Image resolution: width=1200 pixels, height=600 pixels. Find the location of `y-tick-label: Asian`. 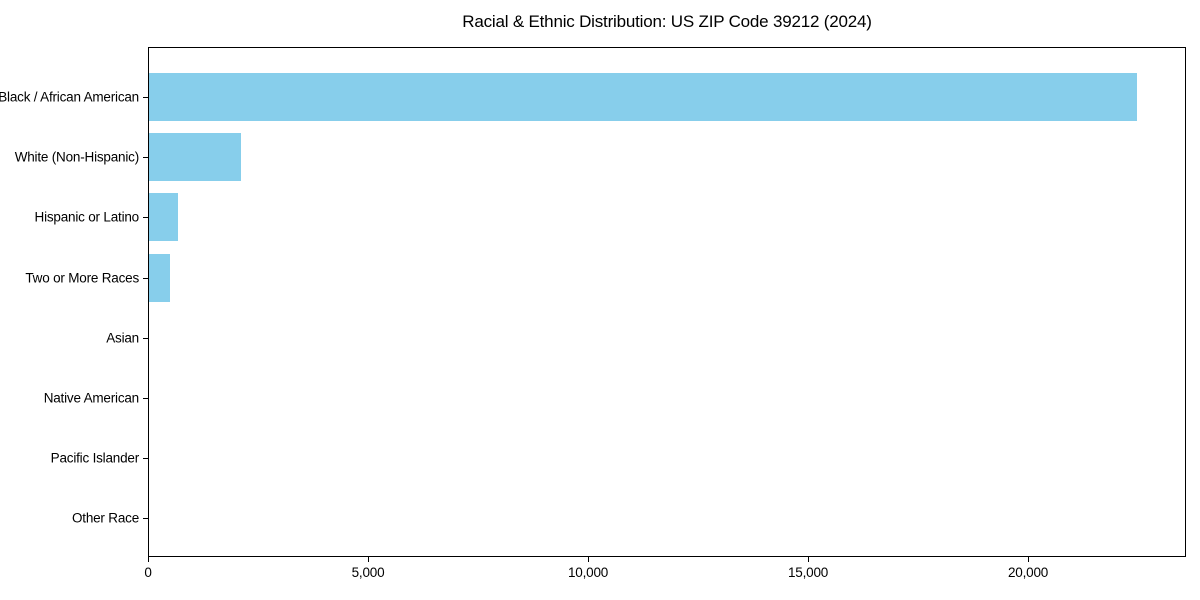

y-tick-label: Asian is located at coordinates (122, 338).